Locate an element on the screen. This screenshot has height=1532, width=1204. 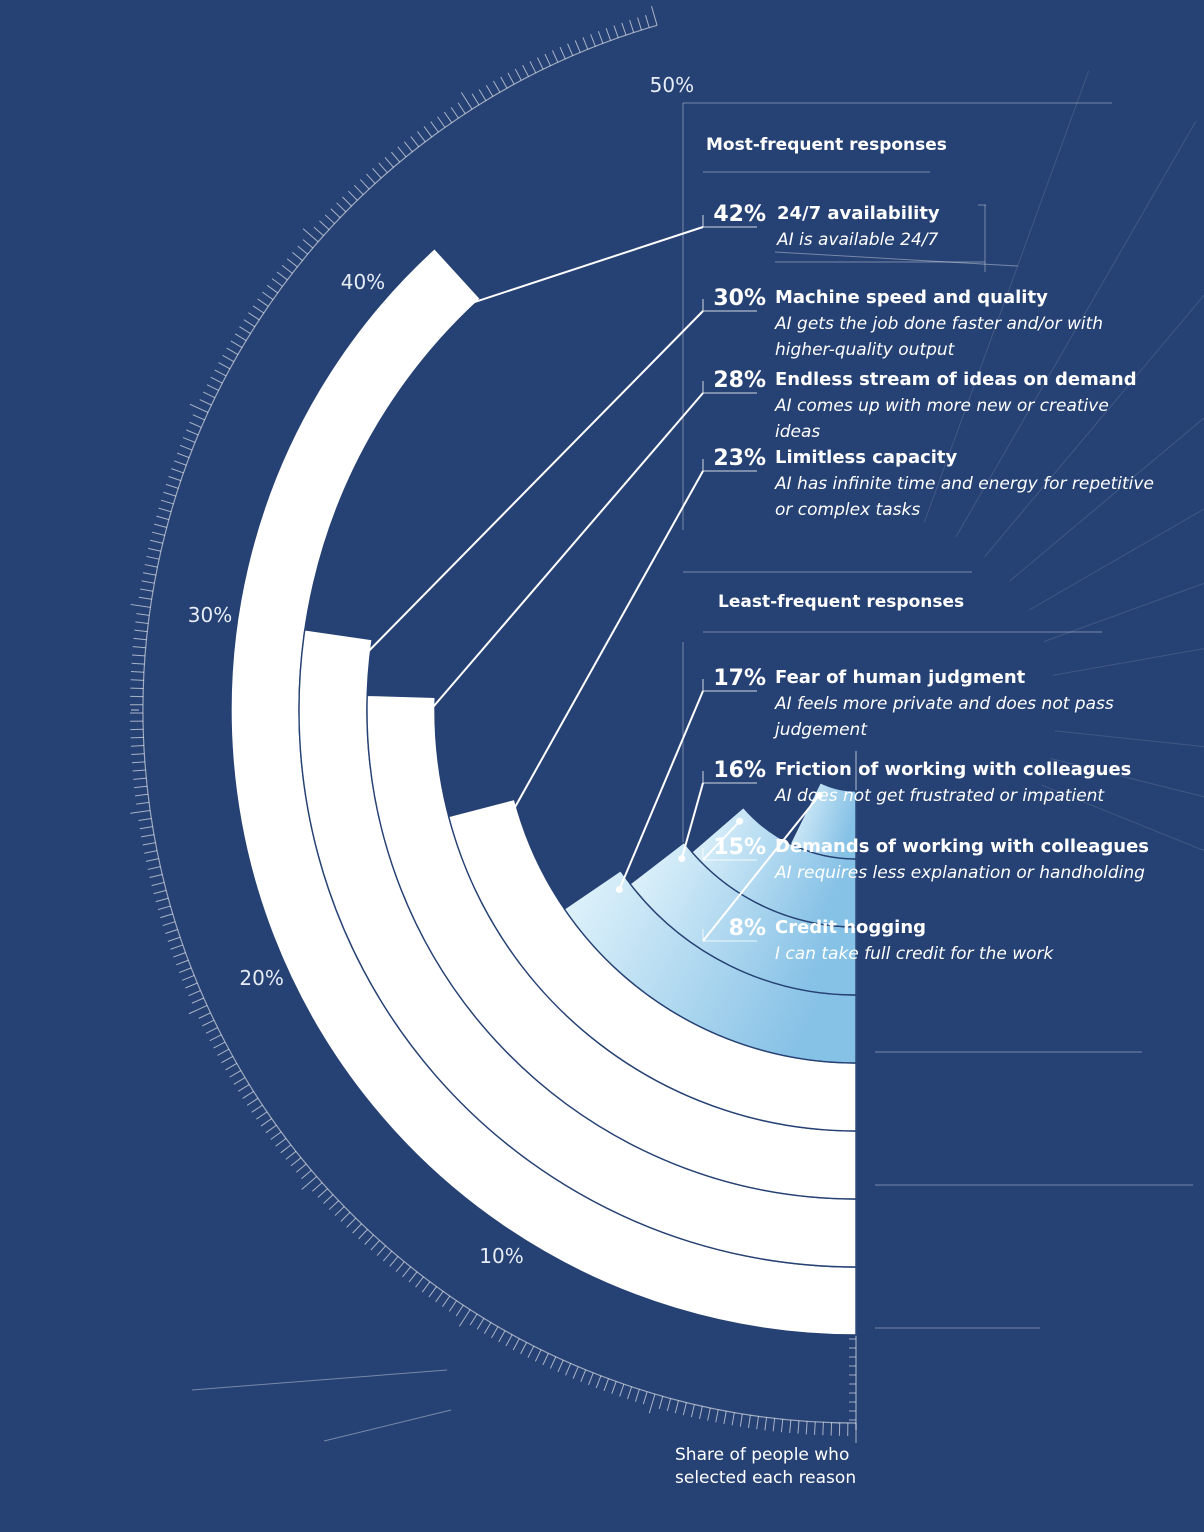
axis-tick-label: 50% is located at coordinates (672, 84).